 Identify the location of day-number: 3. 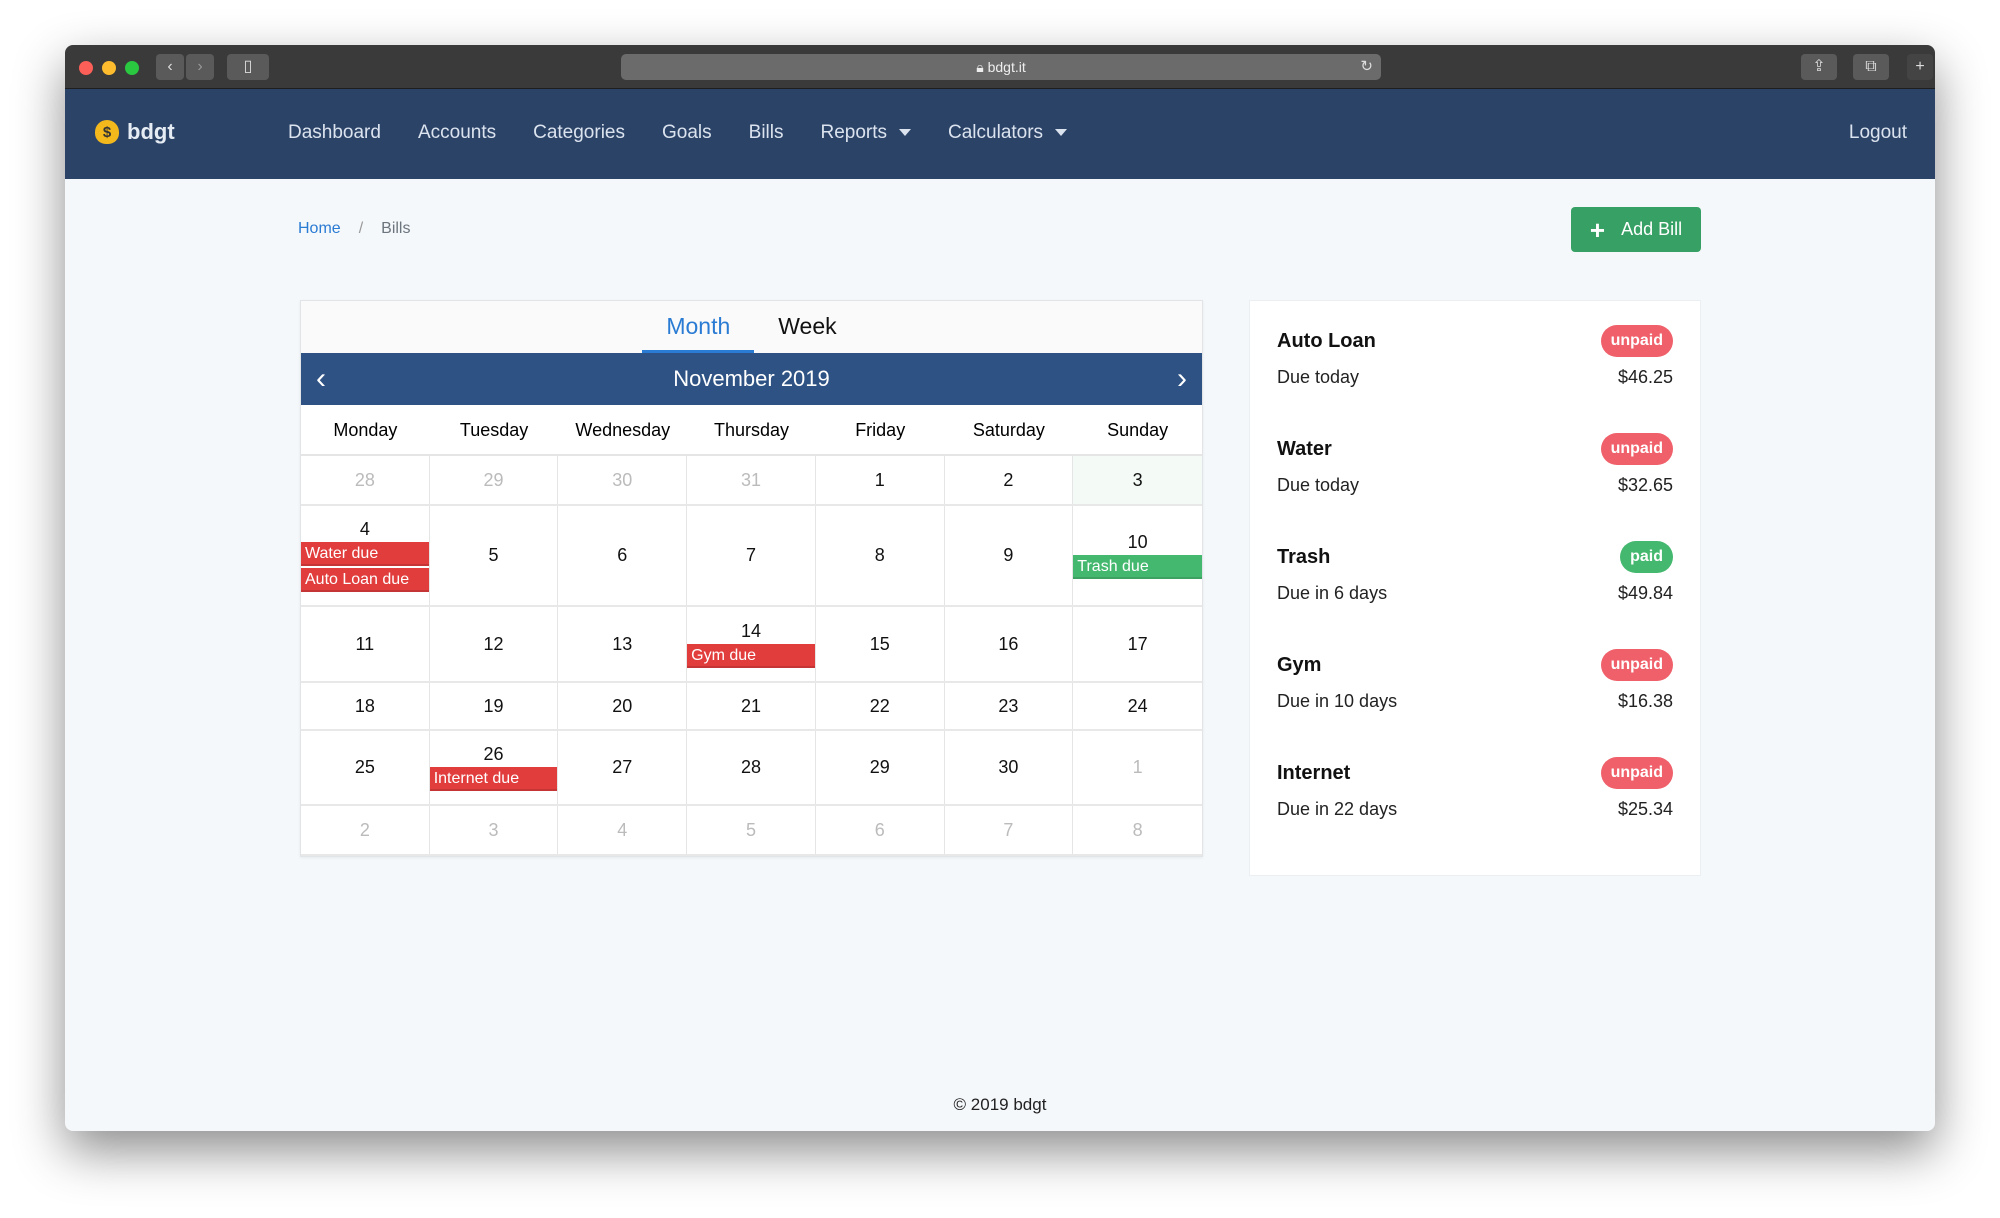
(493, 829).